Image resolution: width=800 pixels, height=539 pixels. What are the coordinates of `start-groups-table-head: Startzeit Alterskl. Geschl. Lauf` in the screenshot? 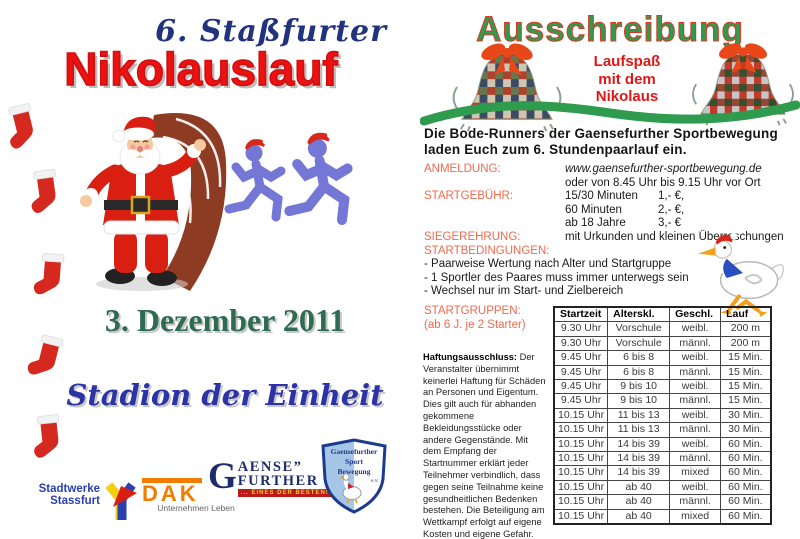 It's located at (662, 314).